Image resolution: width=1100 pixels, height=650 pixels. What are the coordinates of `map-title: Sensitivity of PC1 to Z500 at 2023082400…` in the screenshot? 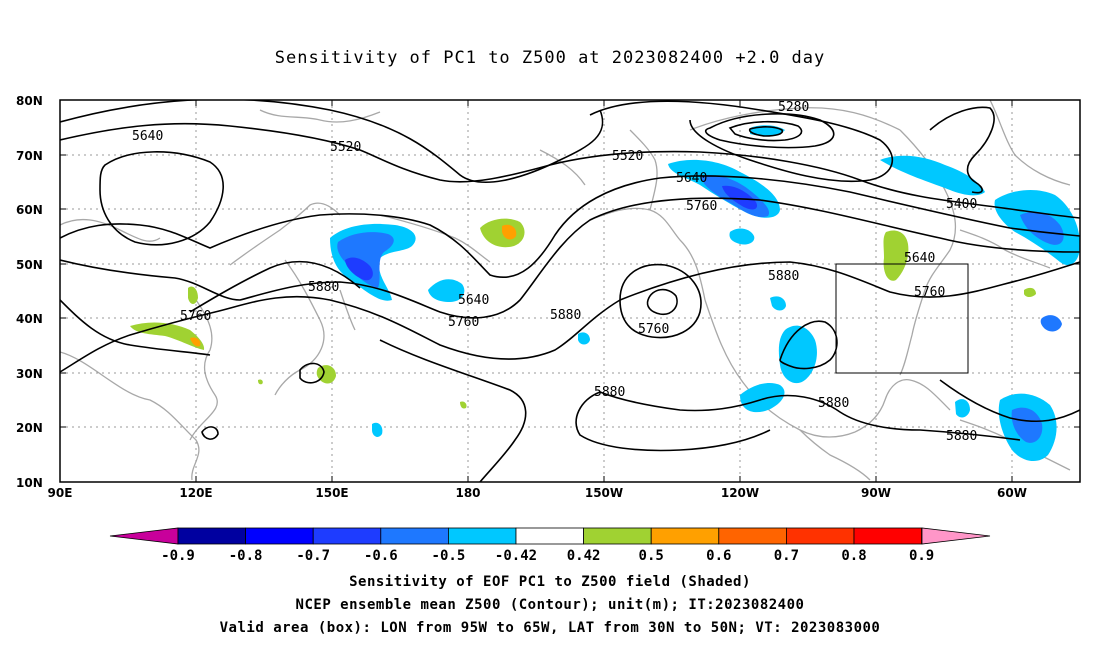 It's located at (550, 58).